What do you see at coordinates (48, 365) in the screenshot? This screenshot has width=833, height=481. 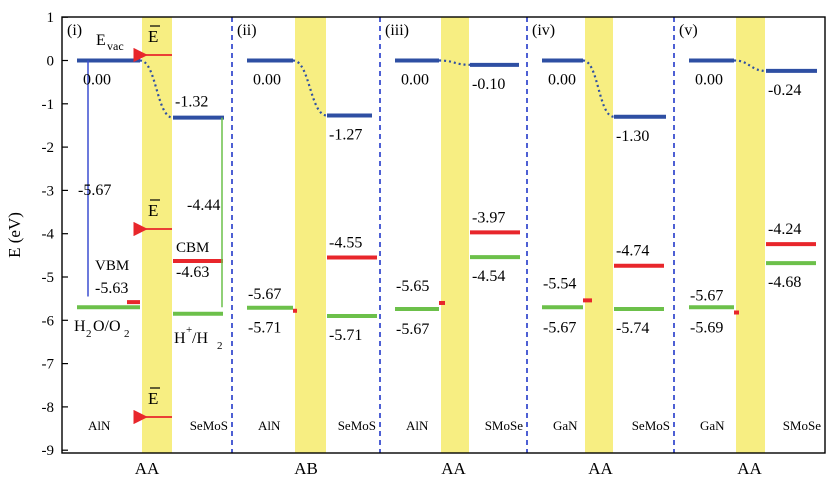 I see `y-tick-label: -7` at bounding box center [48, 365].